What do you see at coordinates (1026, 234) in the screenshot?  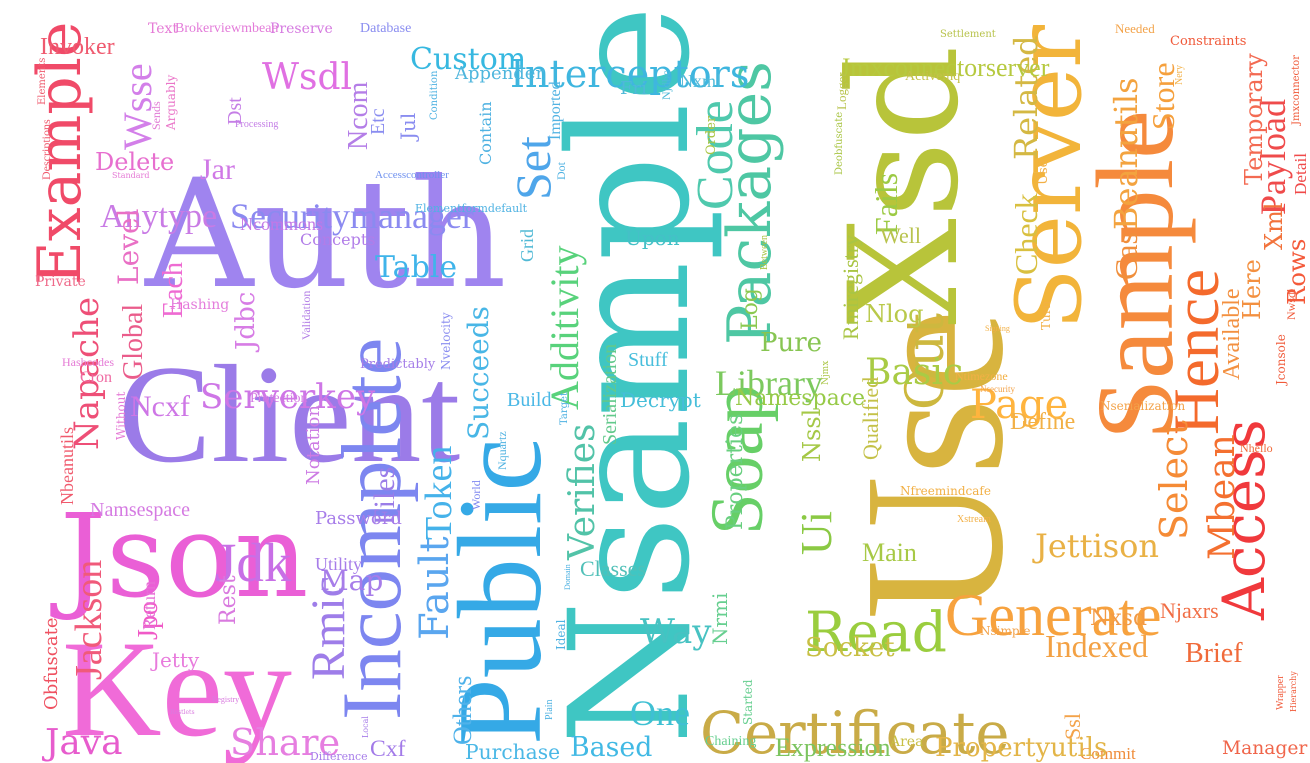 I see `cloud-word: Check` at bounding box center [1026, 234].